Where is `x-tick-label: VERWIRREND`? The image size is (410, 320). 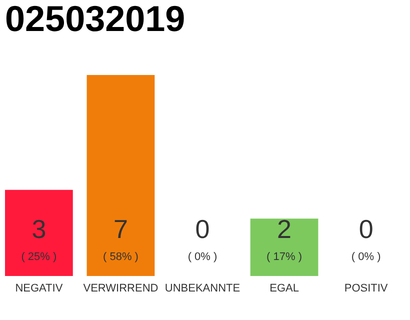
x-tick-label: VERWIRREND is located at coordinates (120, 288).